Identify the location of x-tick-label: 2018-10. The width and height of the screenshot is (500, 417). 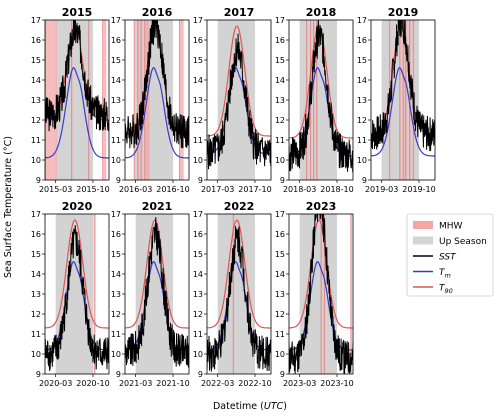
(336, 189).